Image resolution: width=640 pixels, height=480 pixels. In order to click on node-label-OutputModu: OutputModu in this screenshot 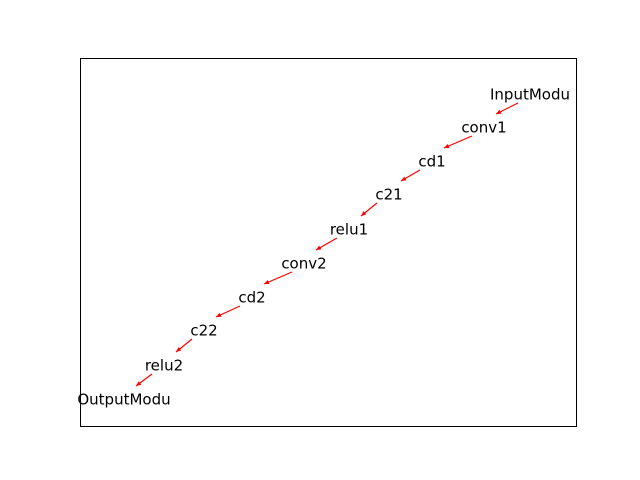, I will do `click(123, 400)`.